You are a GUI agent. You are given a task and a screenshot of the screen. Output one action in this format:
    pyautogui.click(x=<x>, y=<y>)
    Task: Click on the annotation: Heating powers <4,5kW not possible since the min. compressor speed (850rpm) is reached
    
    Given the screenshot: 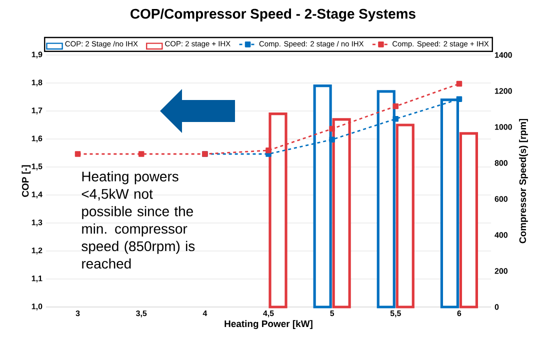 What is the action you would take?
    pyautogui.click(x=138, y=220)
    